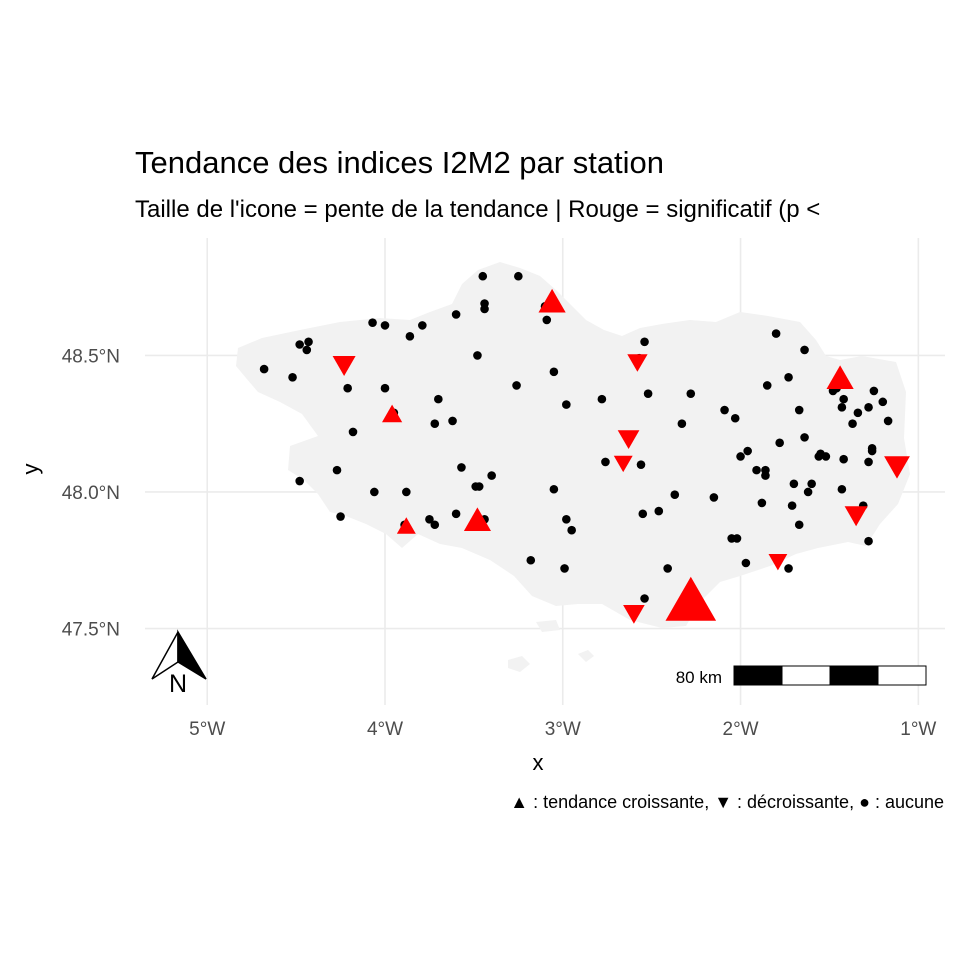 Image resolution: width=960 pixels, height=960 pixels. I want to click on y-axis-ticks: 47.5°N 48.0°N 48.5°N, so click(91, 493).